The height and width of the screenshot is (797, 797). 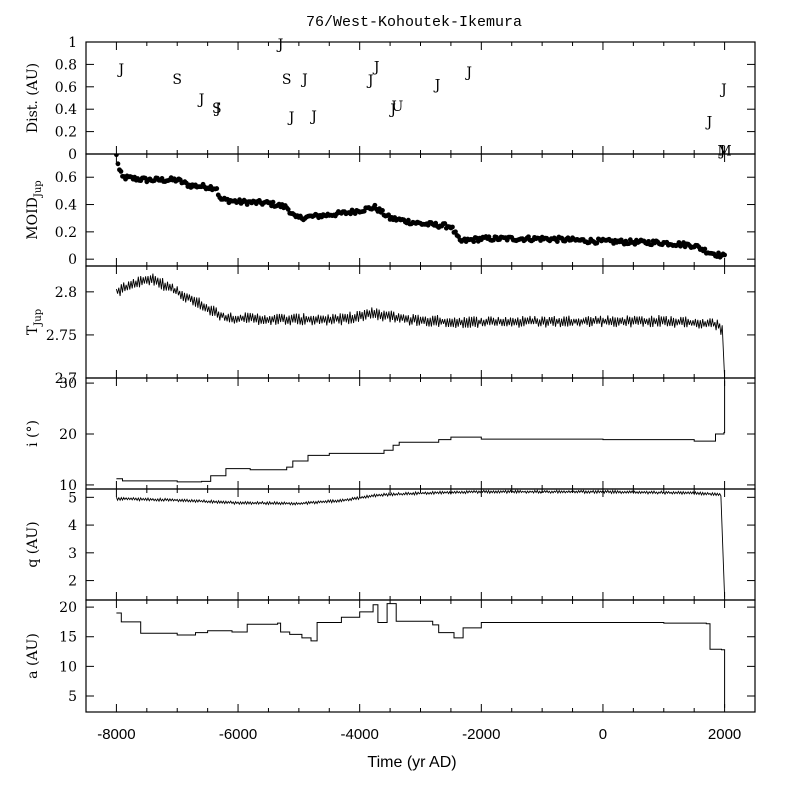 I want to click on series-line-q, so click(x=420, y=543).